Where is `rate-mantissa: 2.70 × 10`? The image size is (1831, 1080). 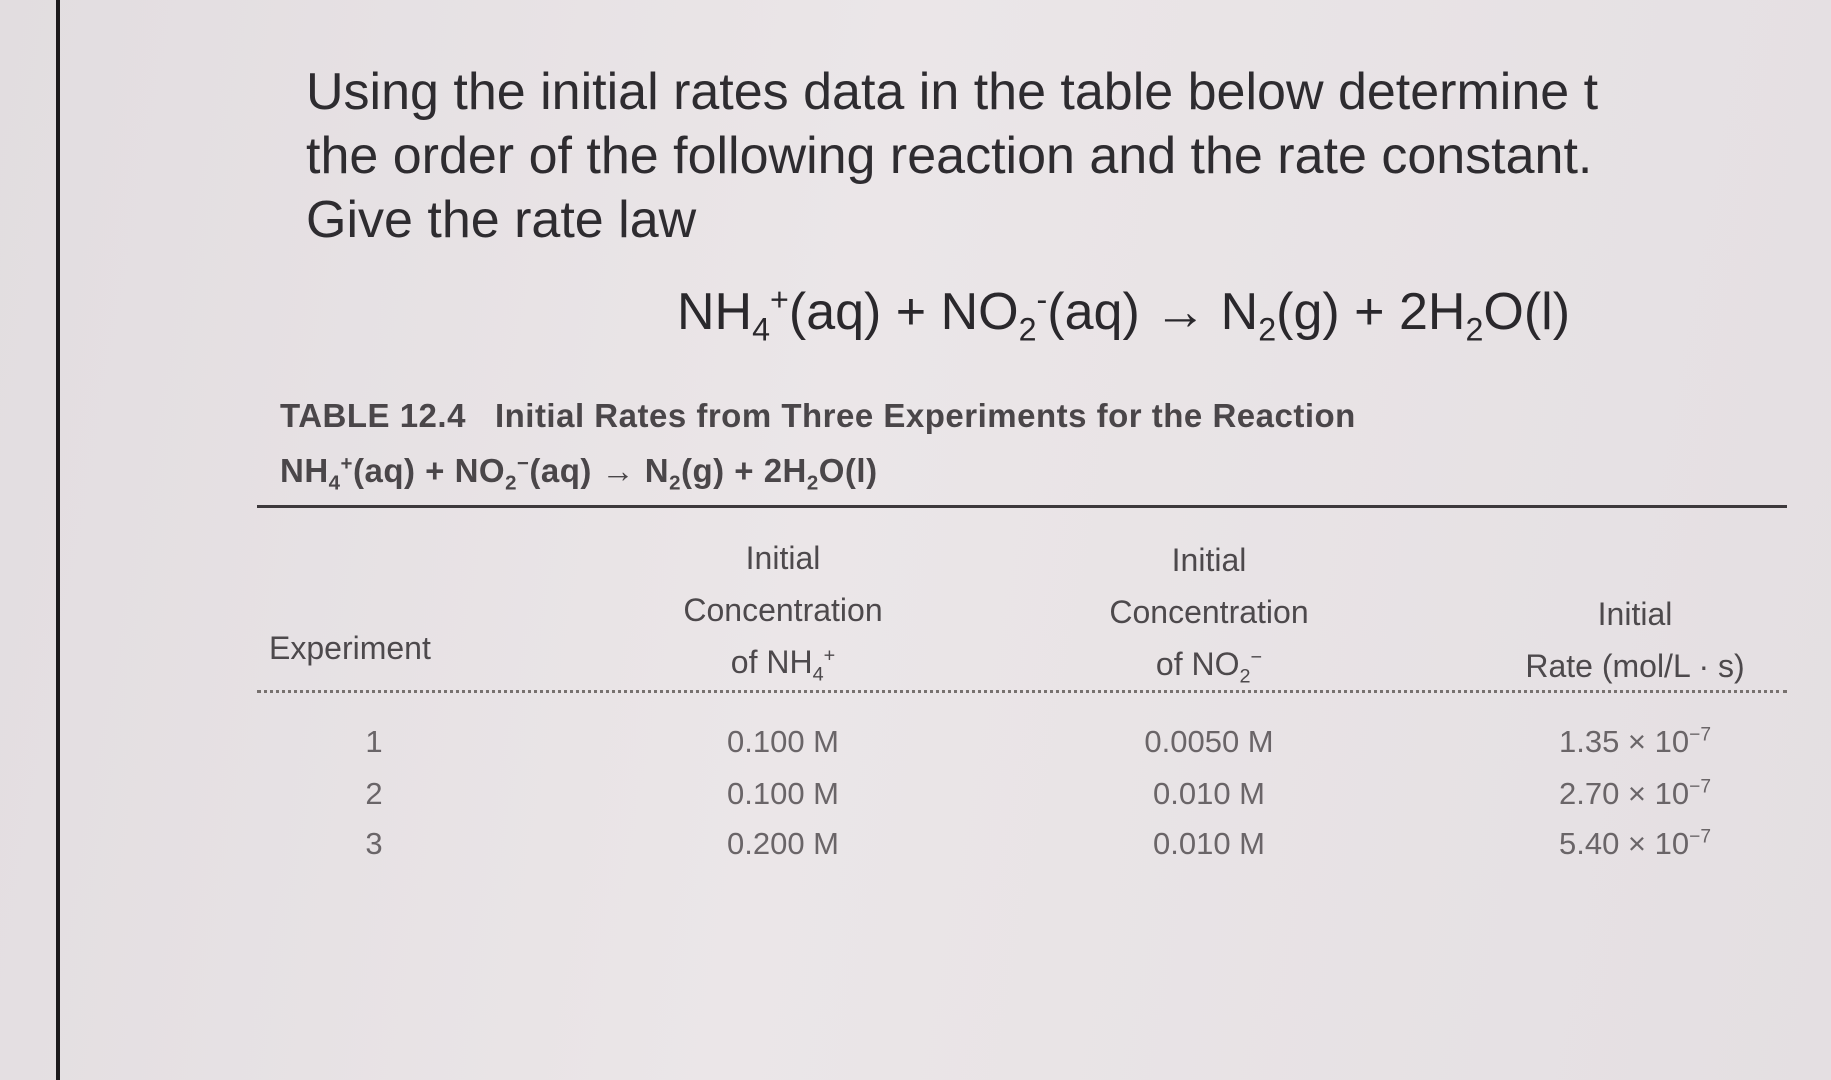
rate-mantissa: 2.70 × 10 is located at coordinates (1624, 793).